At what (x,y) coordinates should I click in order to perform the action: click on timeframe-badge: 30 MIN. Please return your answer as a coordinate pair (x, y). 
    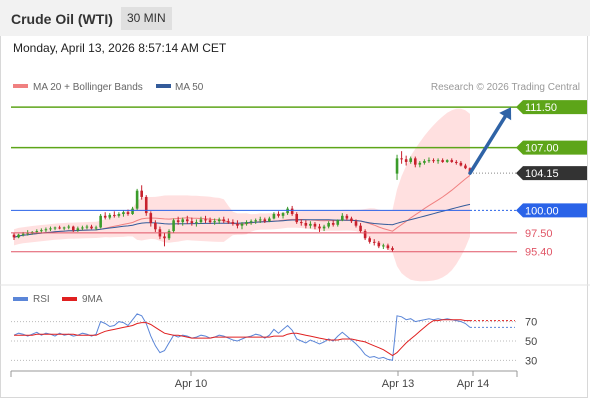
    Looking at the image, I should click on (146, 18).